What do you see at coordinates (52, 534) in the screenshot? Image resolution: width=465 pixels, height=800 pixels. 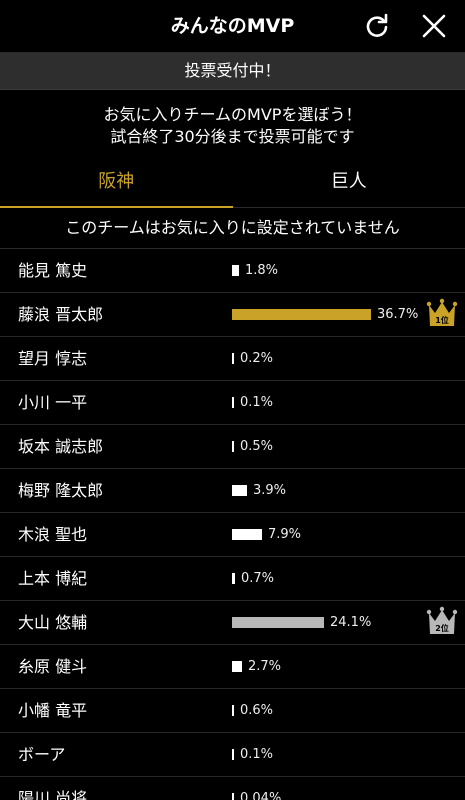 I see `player-name: 木浪 聖也` at bounding box center [52, 534].